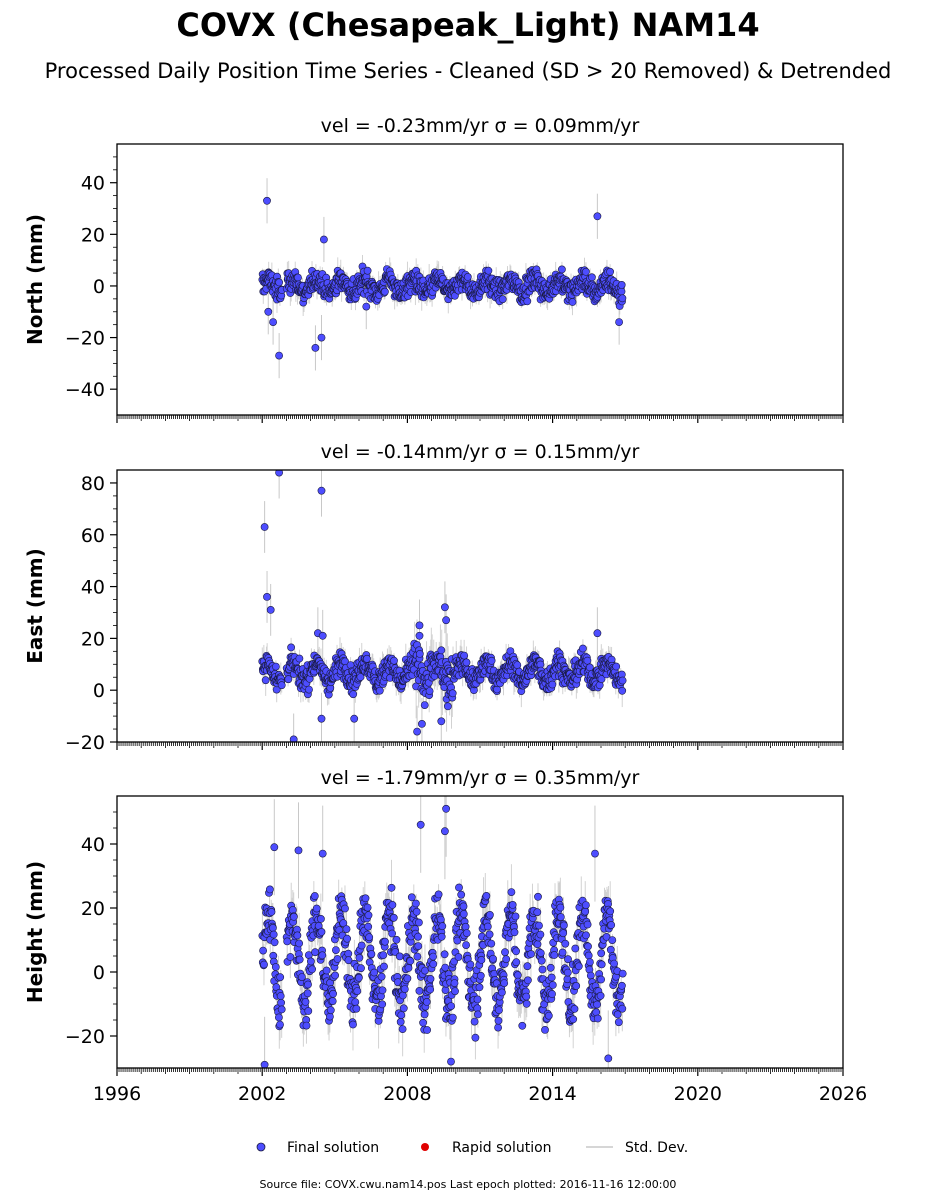  What do you see at coordinates (480, 126) in the screenshot?
I see `panel-title: vel = -0.23mm/yr σ = 0.09mm/yr` at bounding box center [480, 126].